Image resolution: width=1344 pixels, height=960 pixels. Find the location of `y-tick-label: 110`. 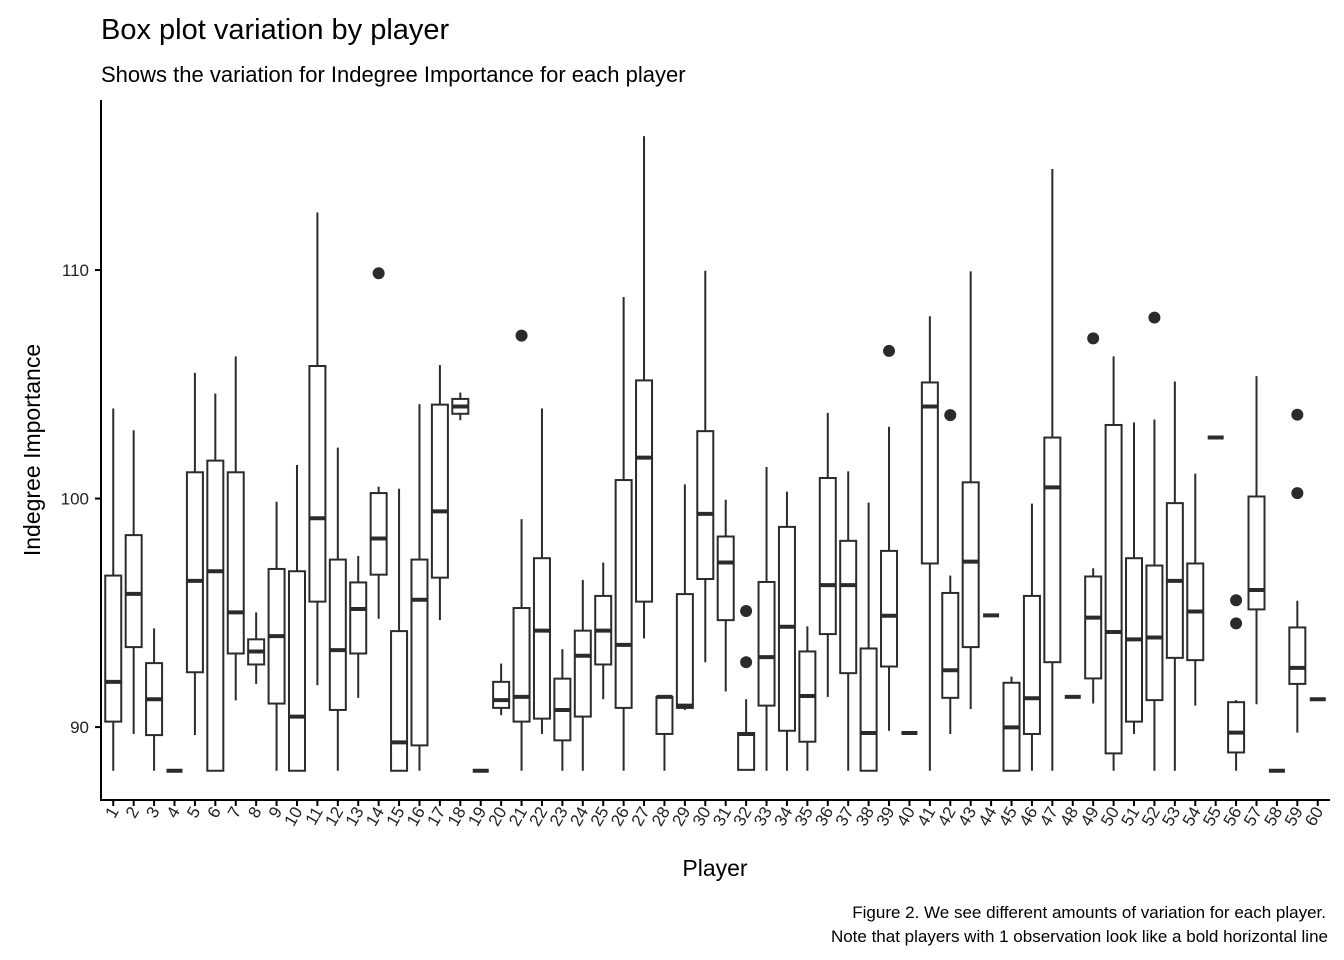

y-tick-label: 110 is located at coordinates (75, 270).